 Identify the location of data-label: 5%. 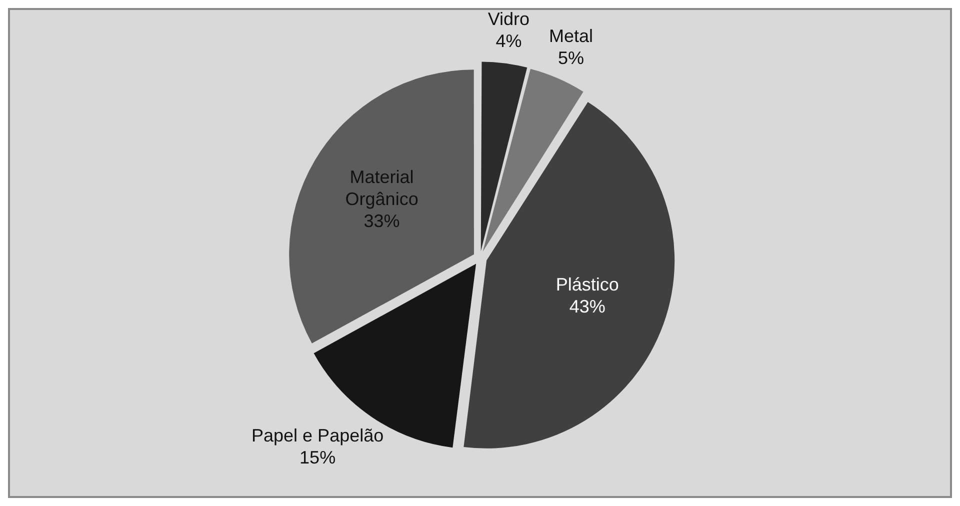
(571, 58).